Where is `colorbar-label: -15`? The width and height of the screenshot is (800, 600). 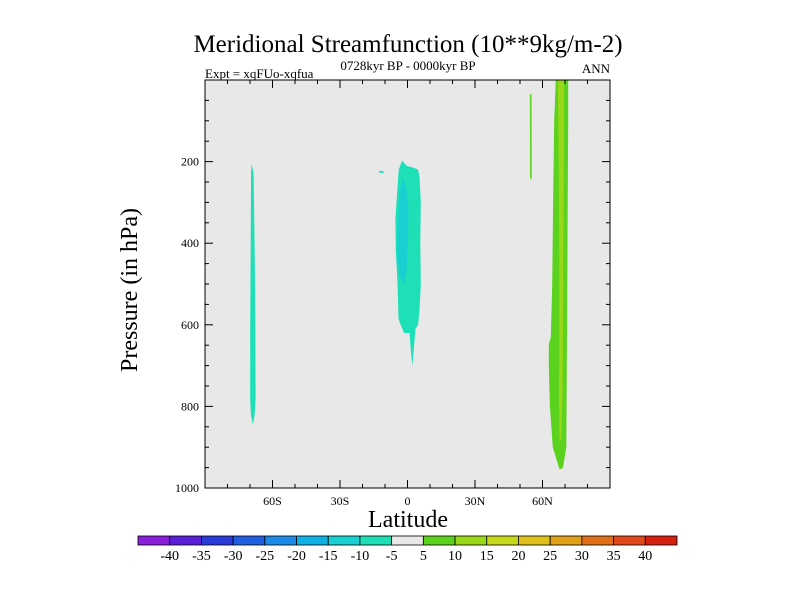 colorbar-label: -15 is located at coordinates (328, 556).